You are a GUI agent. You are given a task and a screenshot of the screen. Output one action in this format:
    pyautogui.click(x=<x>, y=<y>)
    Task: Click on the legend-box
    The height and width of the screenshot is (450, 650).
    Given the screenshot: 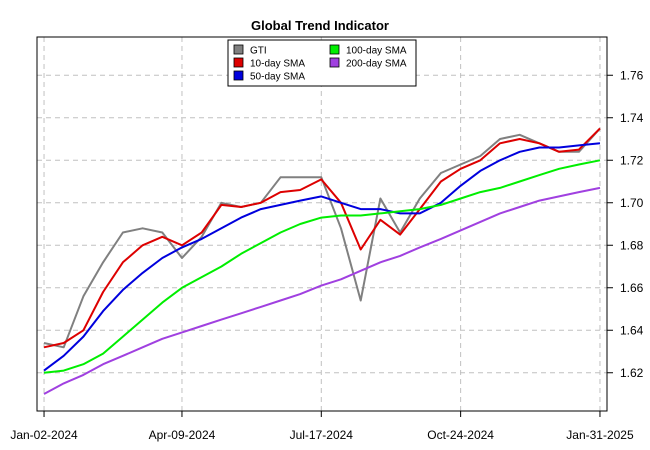 What is the action you would take?
    pyautogui.click(x=322, y=63)
    